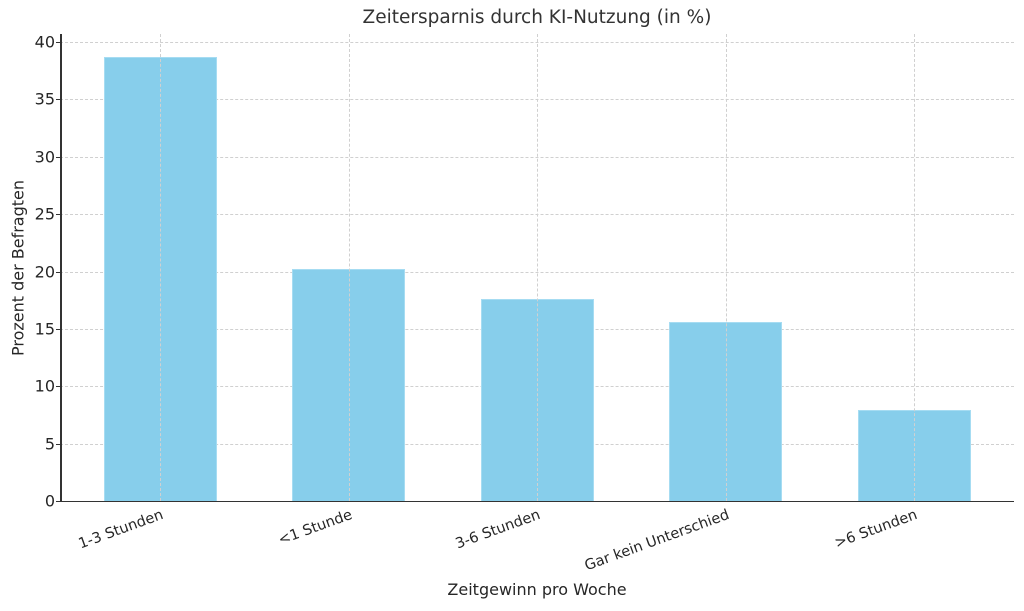  What do you see at coordinates (537, 589) in the screenshot?
I see `x-axis-label: Zeitgewinn pro Woche` at bounding box center [537, 589].